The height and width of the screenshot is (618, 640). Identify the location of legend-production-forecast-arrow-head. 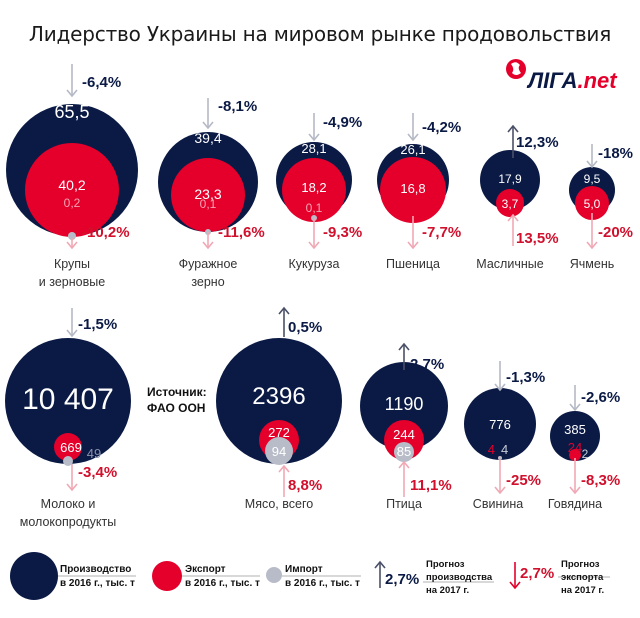
(380, 564).